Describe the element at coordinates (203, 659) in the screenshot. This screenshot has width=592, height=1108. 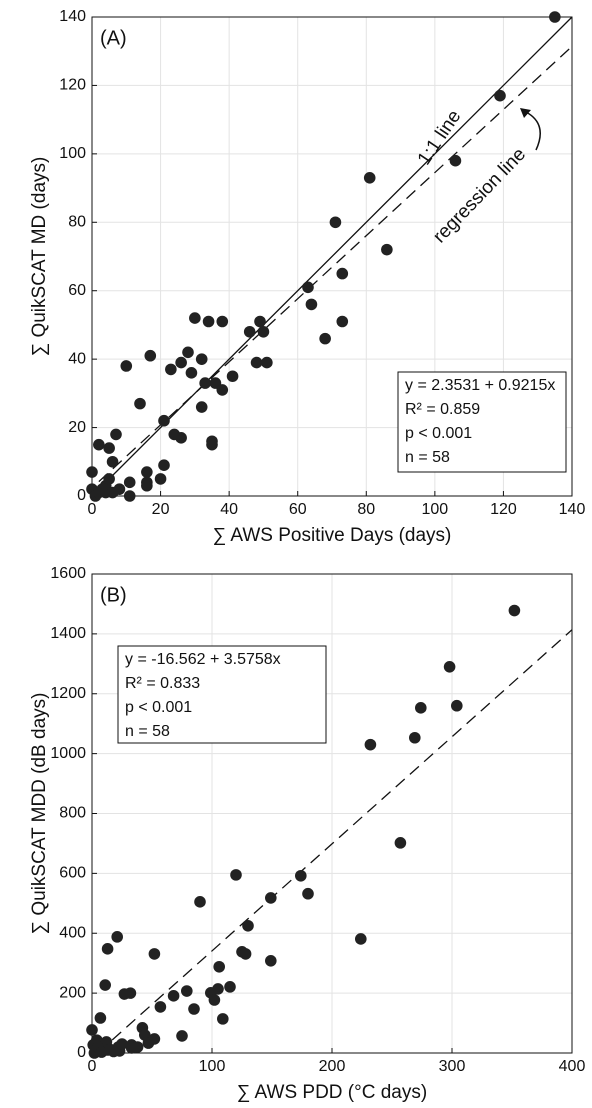
I see `stats-text: y = -16.562 + 3.5758x` at that location.